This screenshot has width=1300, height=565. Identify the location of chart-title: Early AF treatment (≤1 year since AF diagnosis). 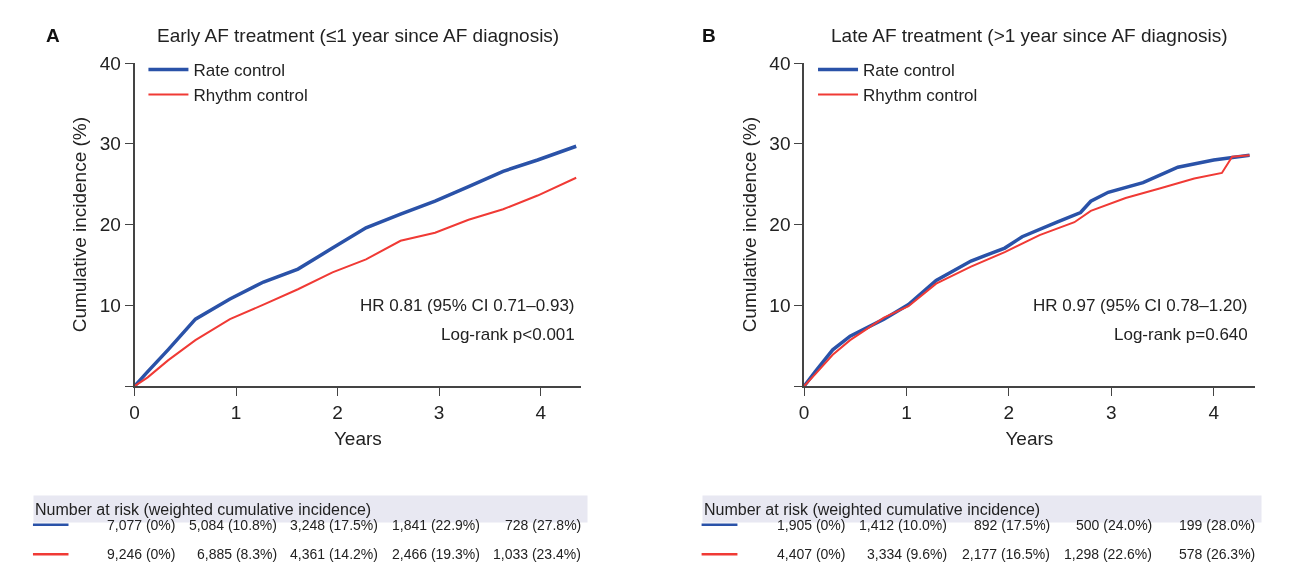
(358, 35).